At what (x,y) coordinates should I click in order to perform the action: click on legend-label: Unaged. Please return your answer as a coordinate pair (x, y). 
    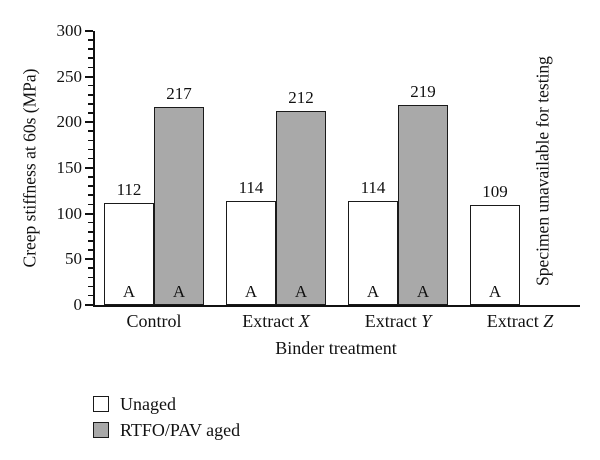
    Looking at the image, I should click on (148, 403).